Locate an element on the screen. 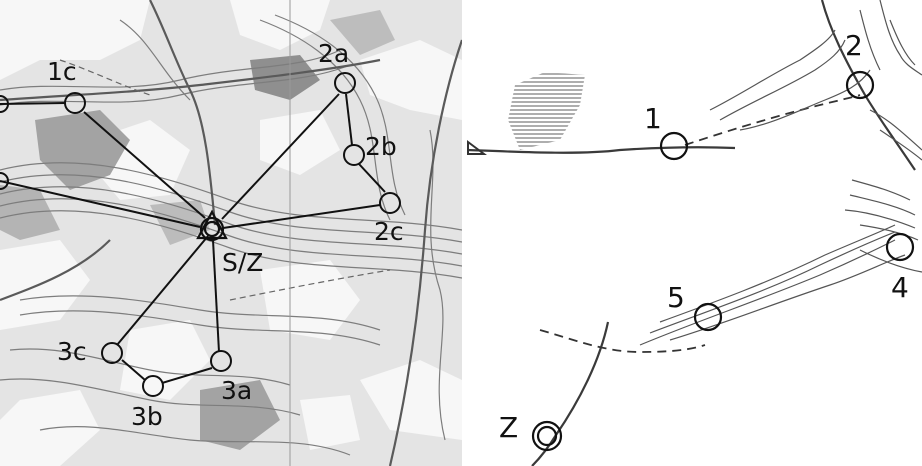 The width and height of the screenshot is (922, 466). control-label-2a: 2a is located at coordinates (333, 53).